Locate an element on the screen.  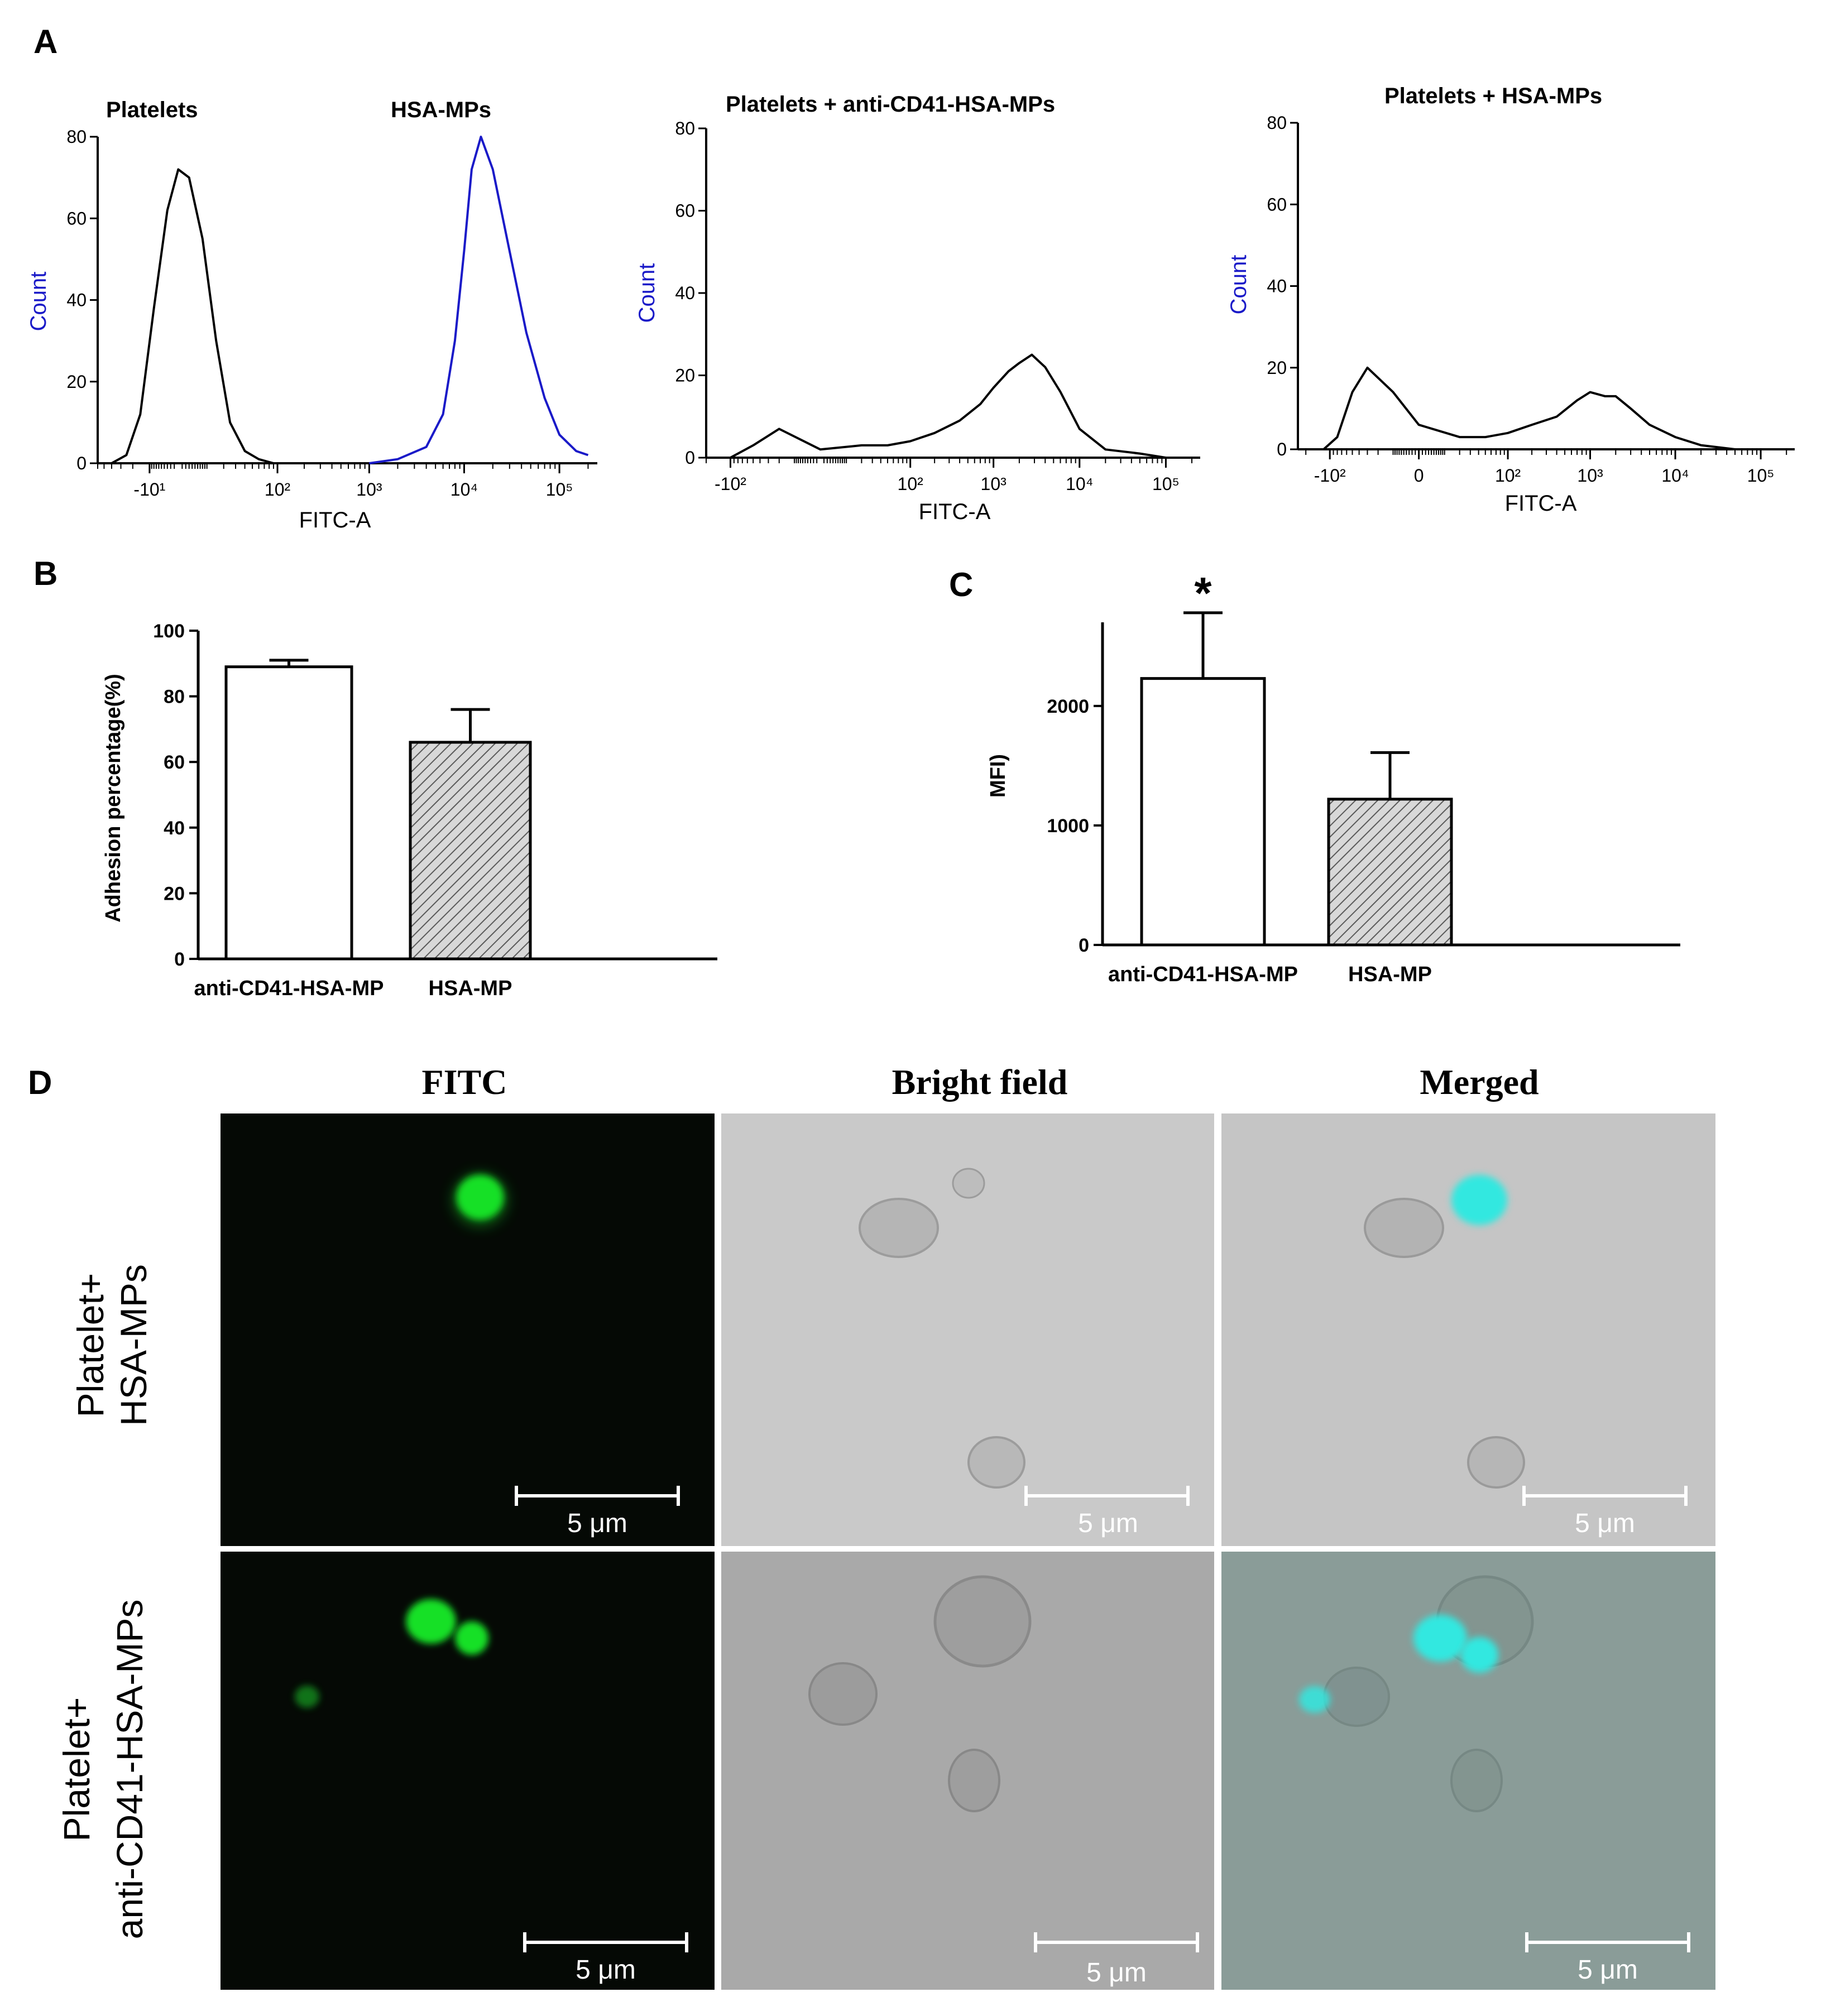
image-brightfield-row1: 5 μm is located at coordinates (968, 1329).